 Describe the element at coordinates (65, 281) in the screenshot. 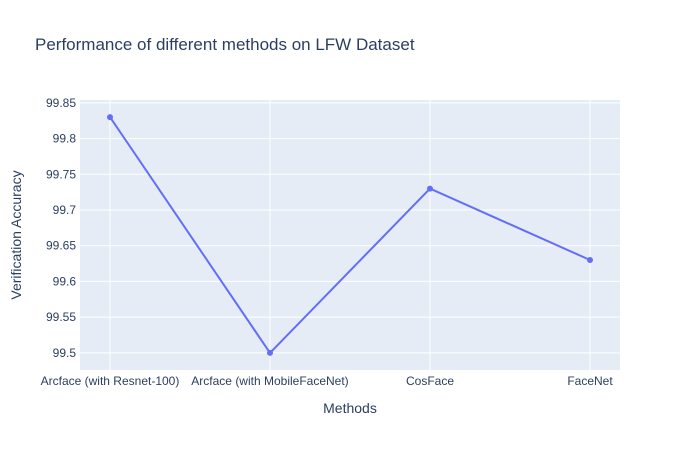

I see `y-tick-label: 99.6` at that location.